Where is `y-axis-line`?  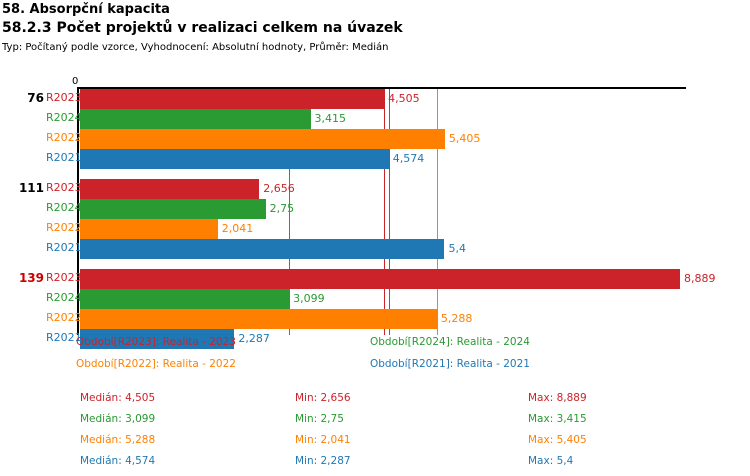
y-axis-line is located at coordinates (78, 211).